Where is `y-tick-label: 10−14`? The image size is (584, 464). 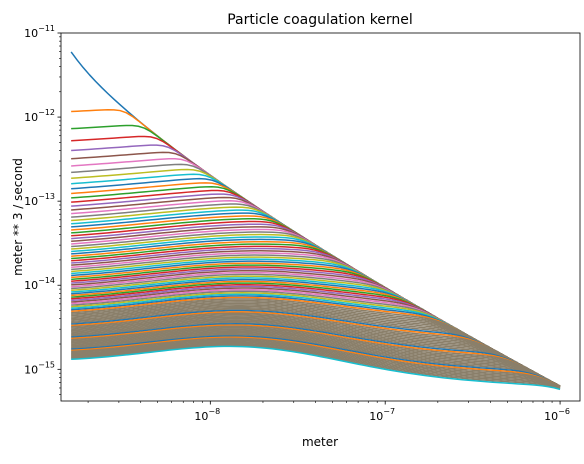 y-tick-label: 10−14 is located at coordinates (39, 284).